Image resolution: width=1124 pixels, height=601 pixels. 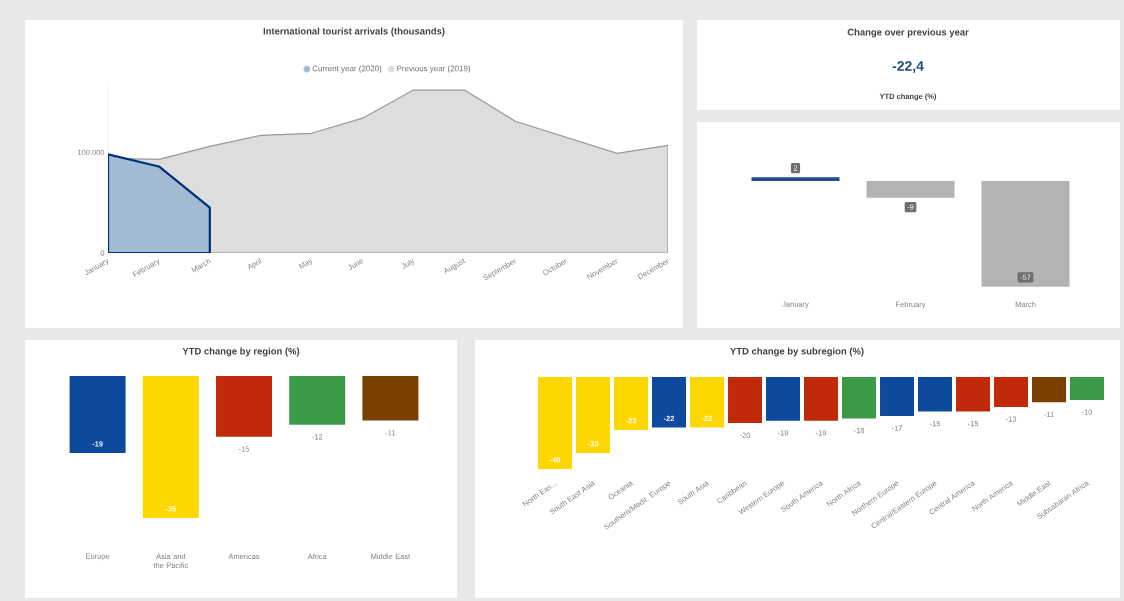 What do you see at coordinates (241, 352) in the screenshot?
I see `chart-title: YTD change by region (%)` at bounding box center [241, 352].